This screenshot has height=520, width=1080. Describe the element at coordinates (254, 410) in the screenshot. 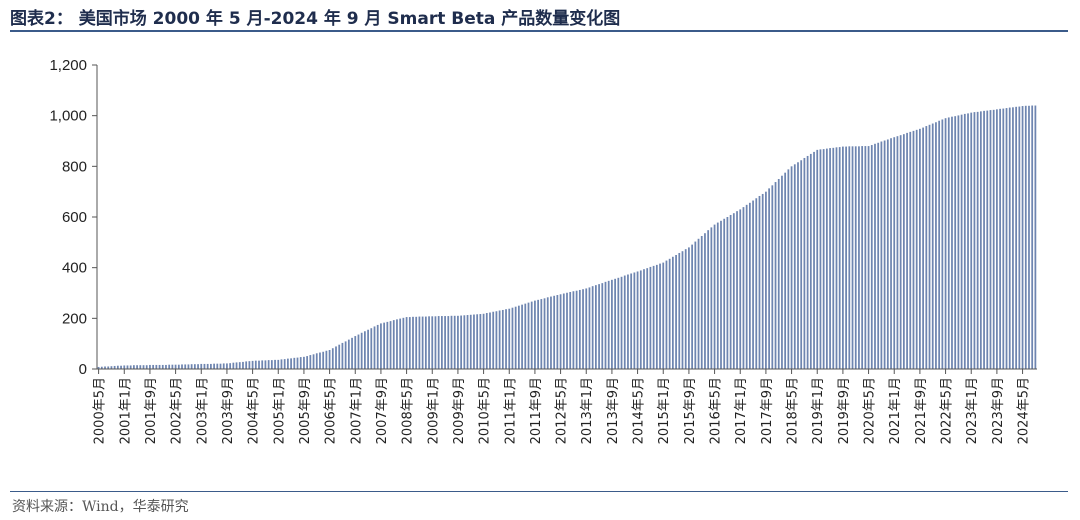

I see `x-tick-label: 2004年5月` at that location.